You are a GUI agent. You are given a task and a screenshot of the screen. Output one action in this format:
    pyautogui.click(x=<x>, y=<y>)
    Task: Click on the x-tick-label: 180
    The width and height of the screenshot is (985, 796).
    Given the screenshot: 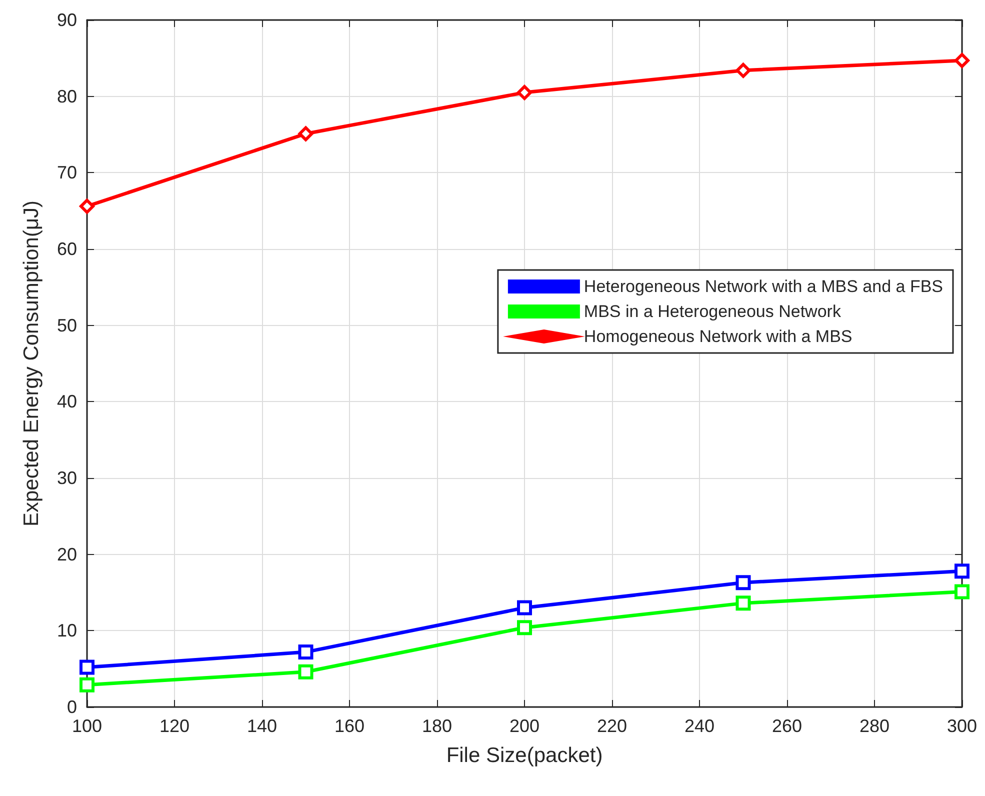 What is the action you would take?
    pyautogui.click(x=437, y=726)
    